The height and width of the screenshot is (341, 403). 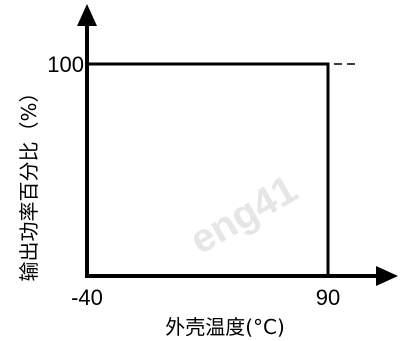 I want to click on x-axis-arrow, so click(x=387, y=276).